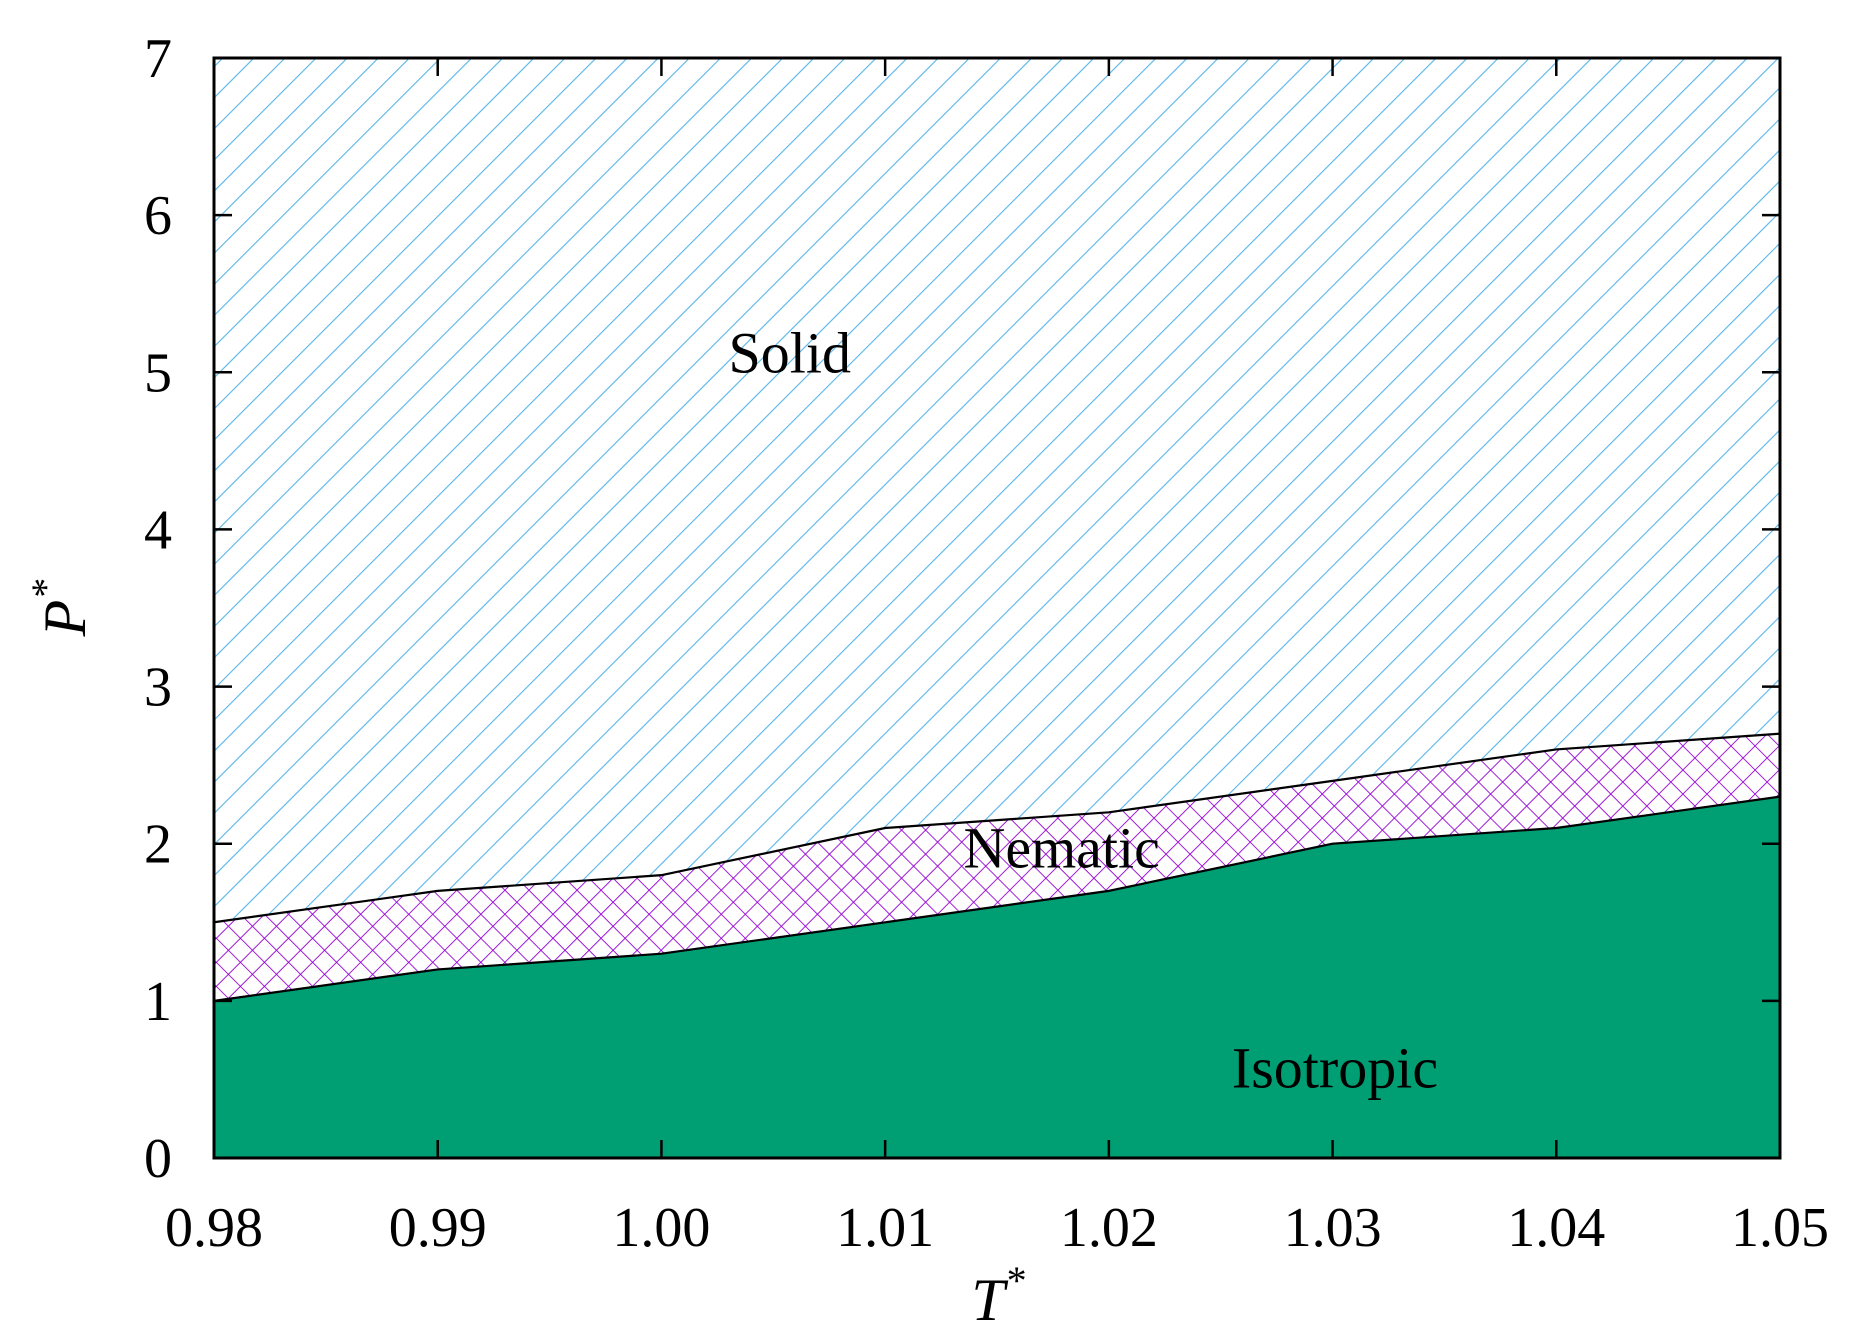 The height and width of the screenshot is (1342, 1874). What do you see at coordinates (158, 216) in the screenshot?
I see `y-tick-label: 6` at bounding box center [158, 216].